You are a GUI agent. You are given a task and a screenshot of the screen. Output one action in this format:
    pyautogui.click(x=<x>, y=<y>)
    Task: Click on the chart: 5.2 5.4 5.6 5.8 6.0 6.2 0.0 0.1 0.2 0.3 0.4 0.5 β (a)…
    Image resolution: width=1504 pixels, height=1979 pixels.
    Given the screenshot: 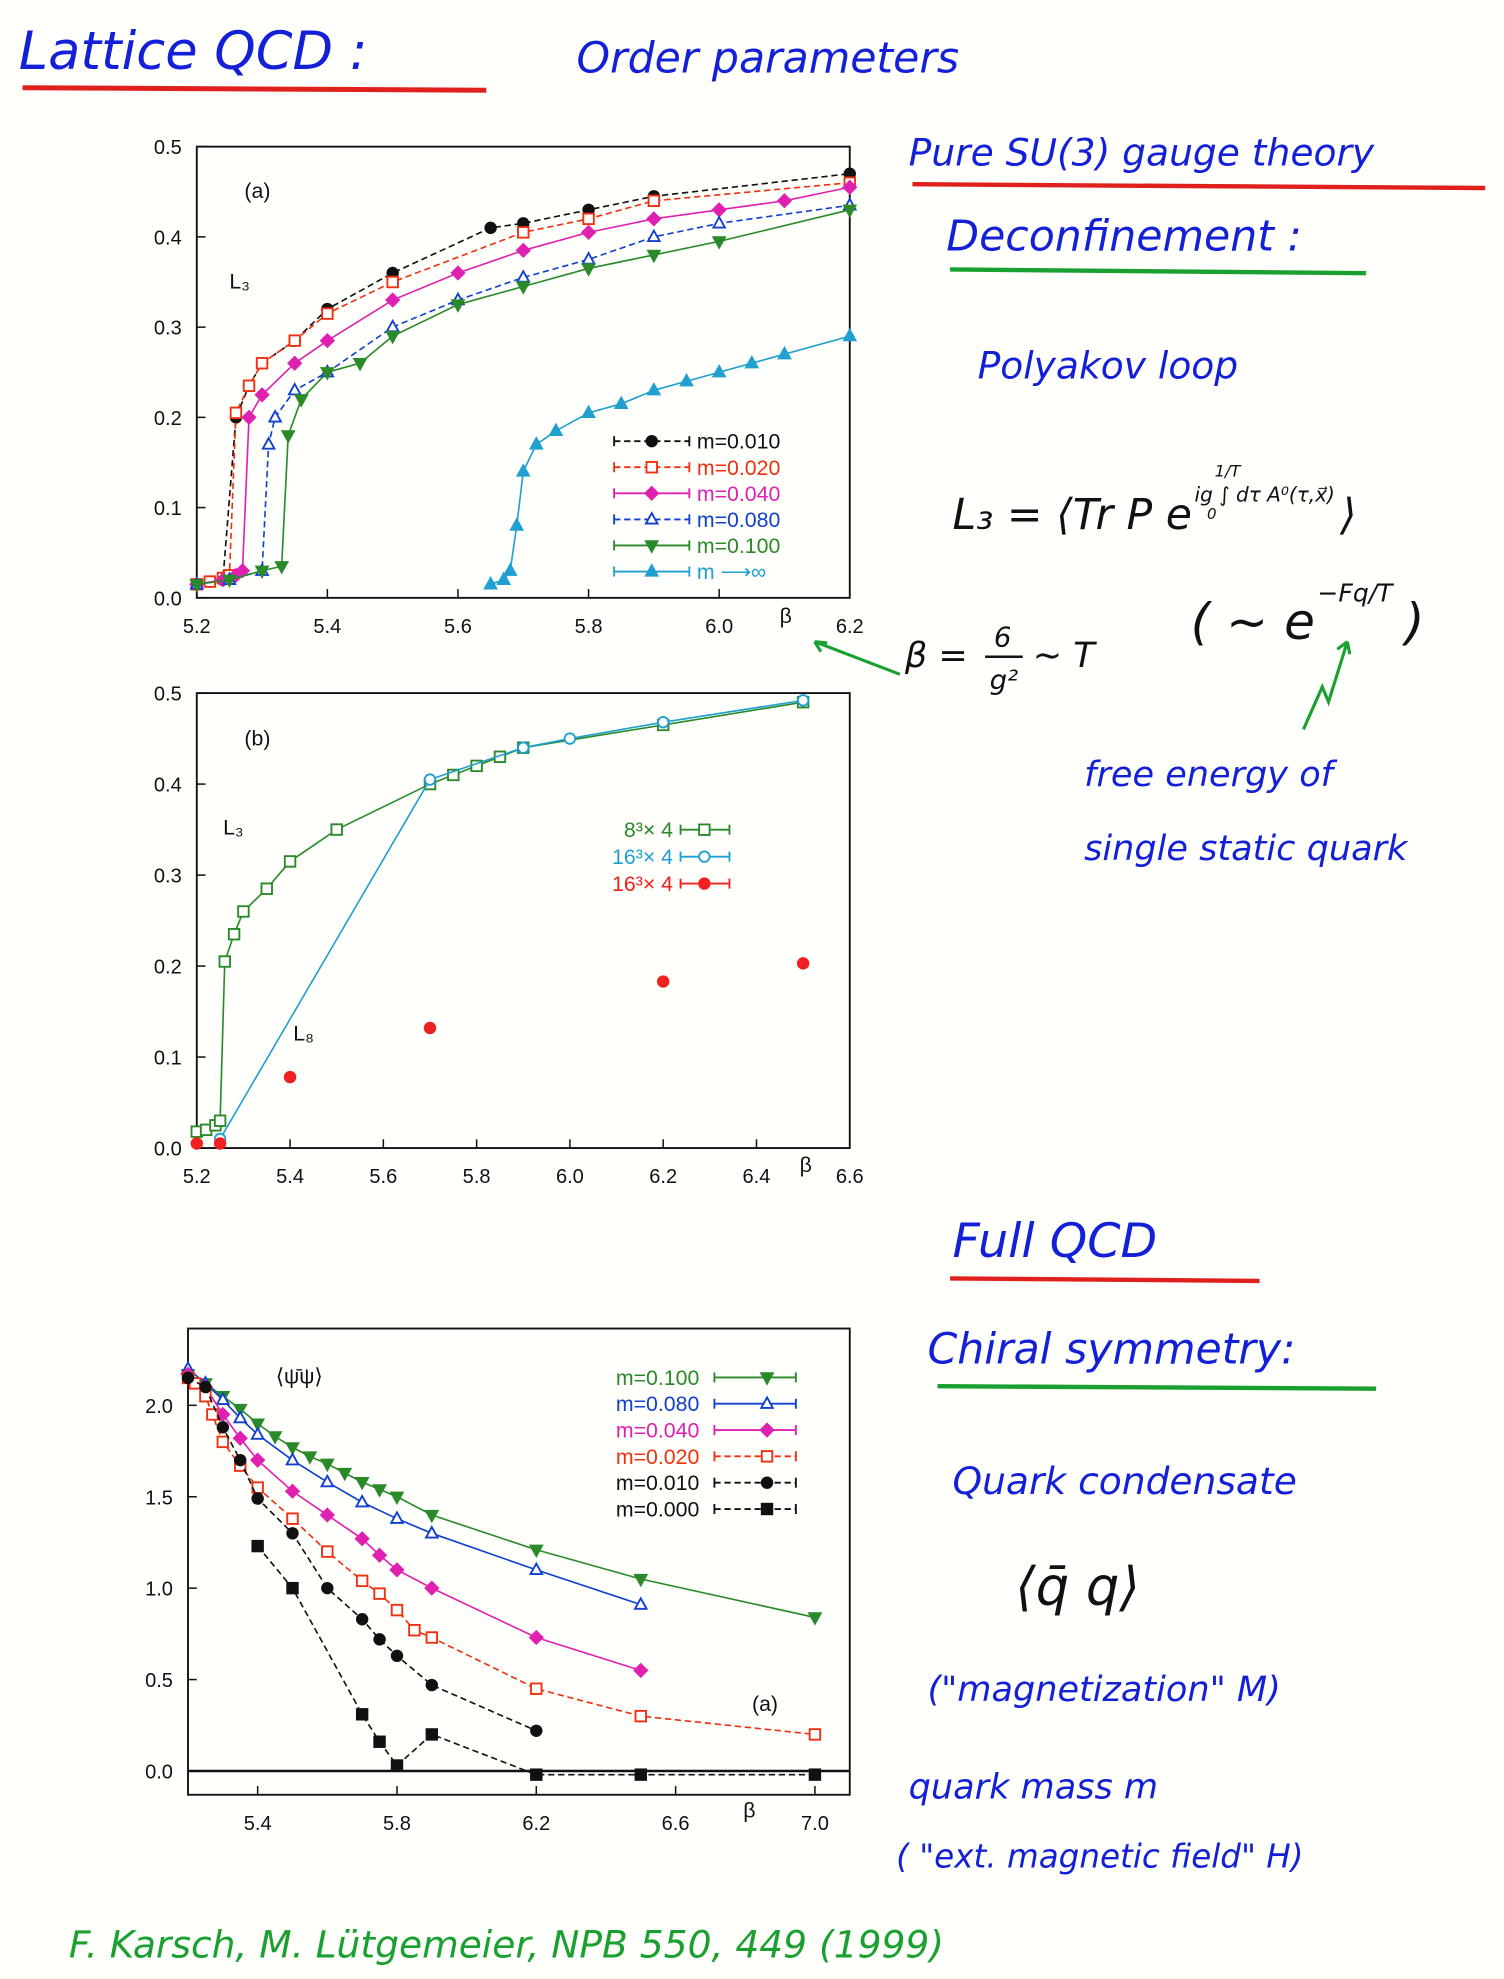 What is the action you would take?
    pyautogui.click(x=509, y=387)
    